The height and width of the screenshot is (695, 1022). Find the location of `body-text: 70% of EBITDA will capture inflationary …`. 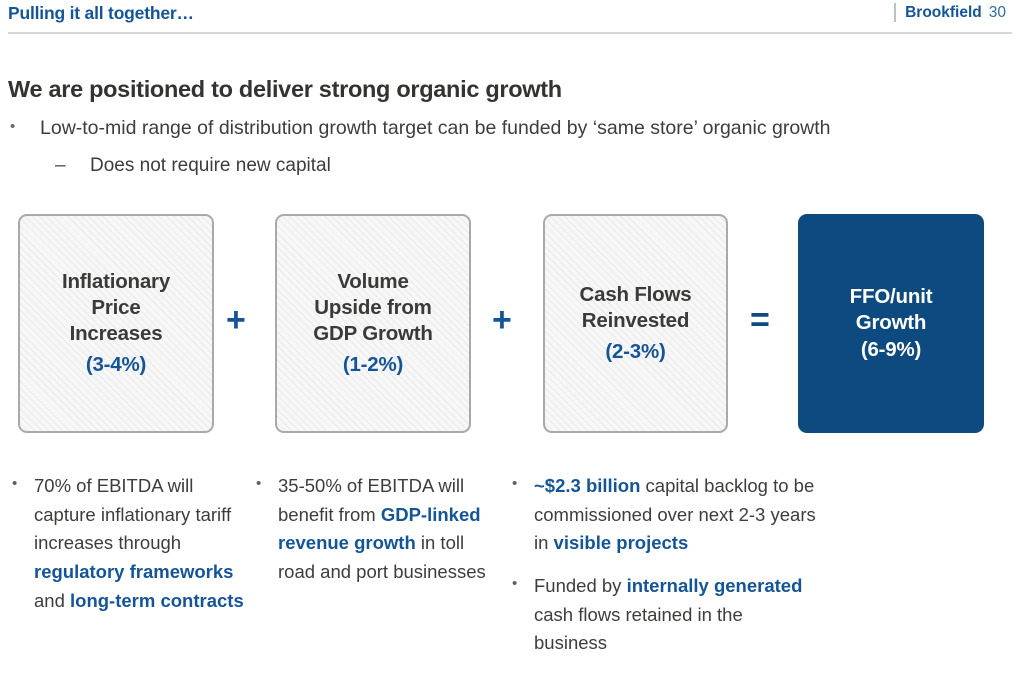

body-text: 70% of EBITDA will capture inflationary … is located at coordinates (133, 514).